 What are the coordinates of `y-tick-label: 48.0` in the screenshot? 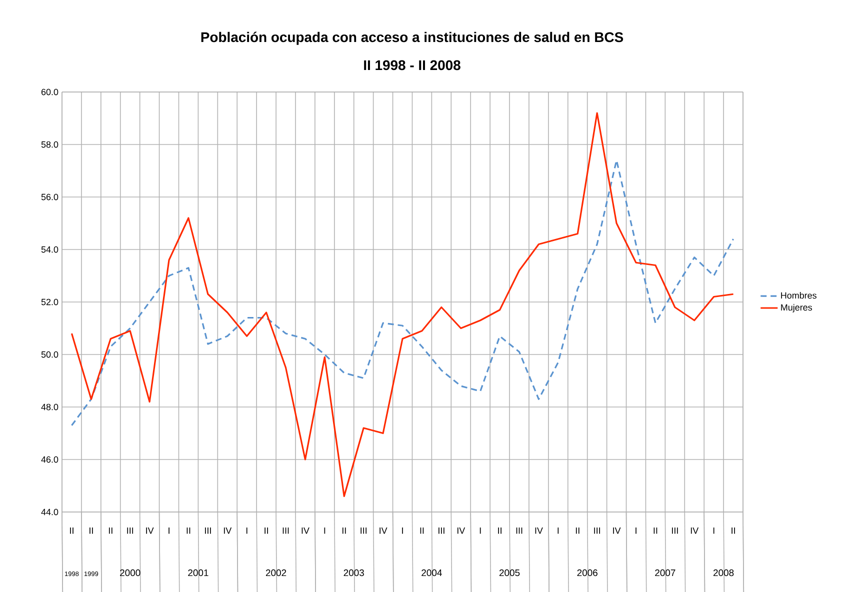 It's located at (49, 407).